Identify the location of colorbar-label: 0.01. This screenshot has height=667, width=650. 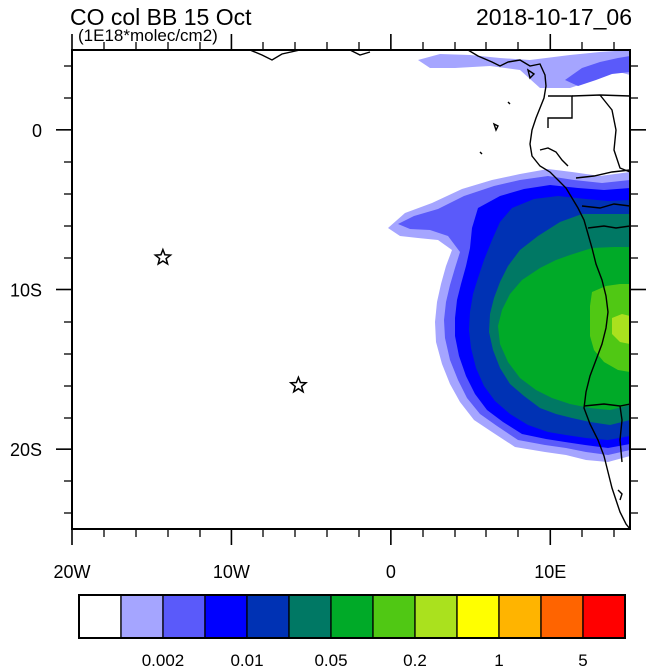
(246, 659).